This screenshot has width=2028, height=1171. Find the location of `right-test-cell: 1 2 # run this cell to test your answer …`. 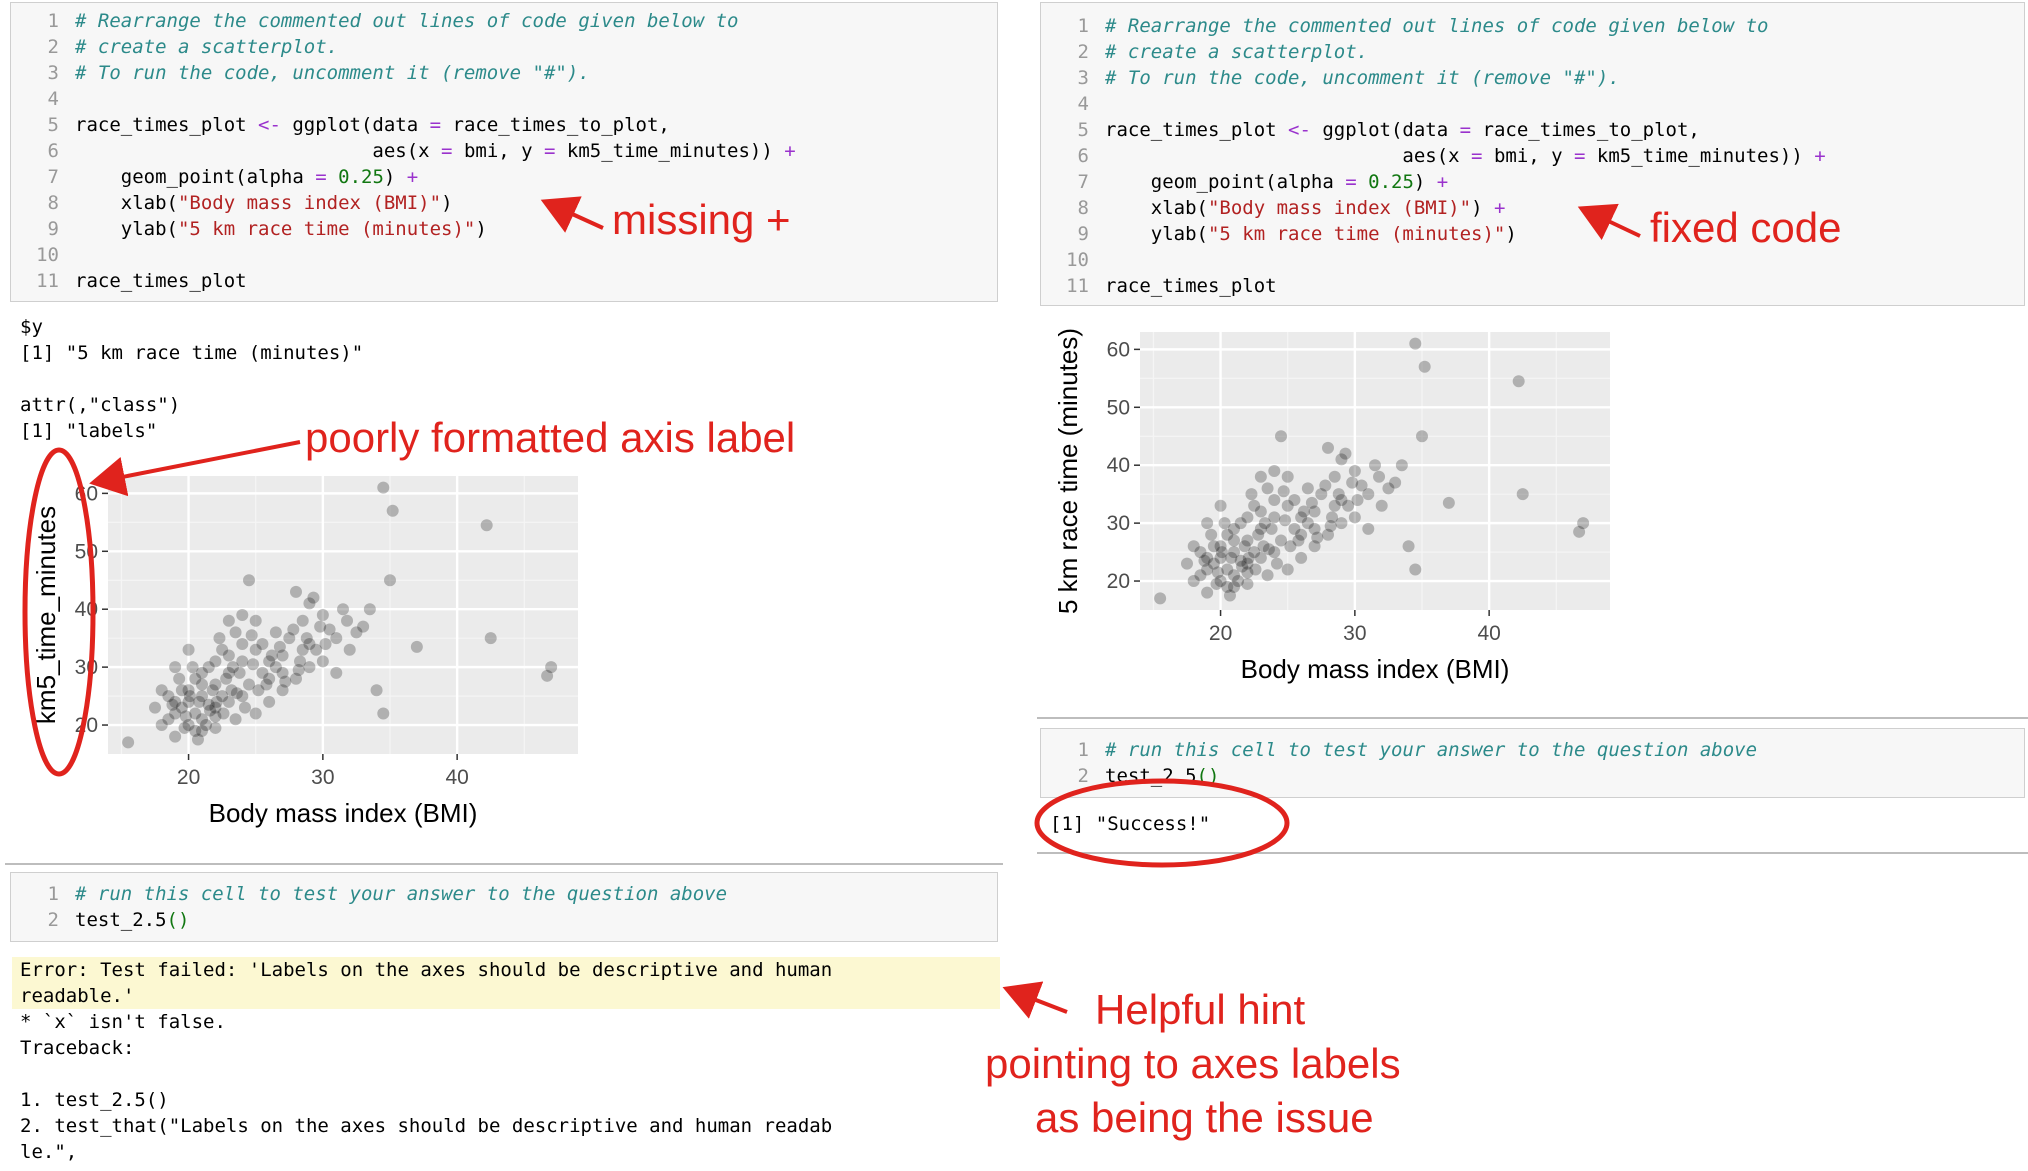

right-test-cell: 1 2 # run this cell to test your answer … is located at coordinates (1532, 763).